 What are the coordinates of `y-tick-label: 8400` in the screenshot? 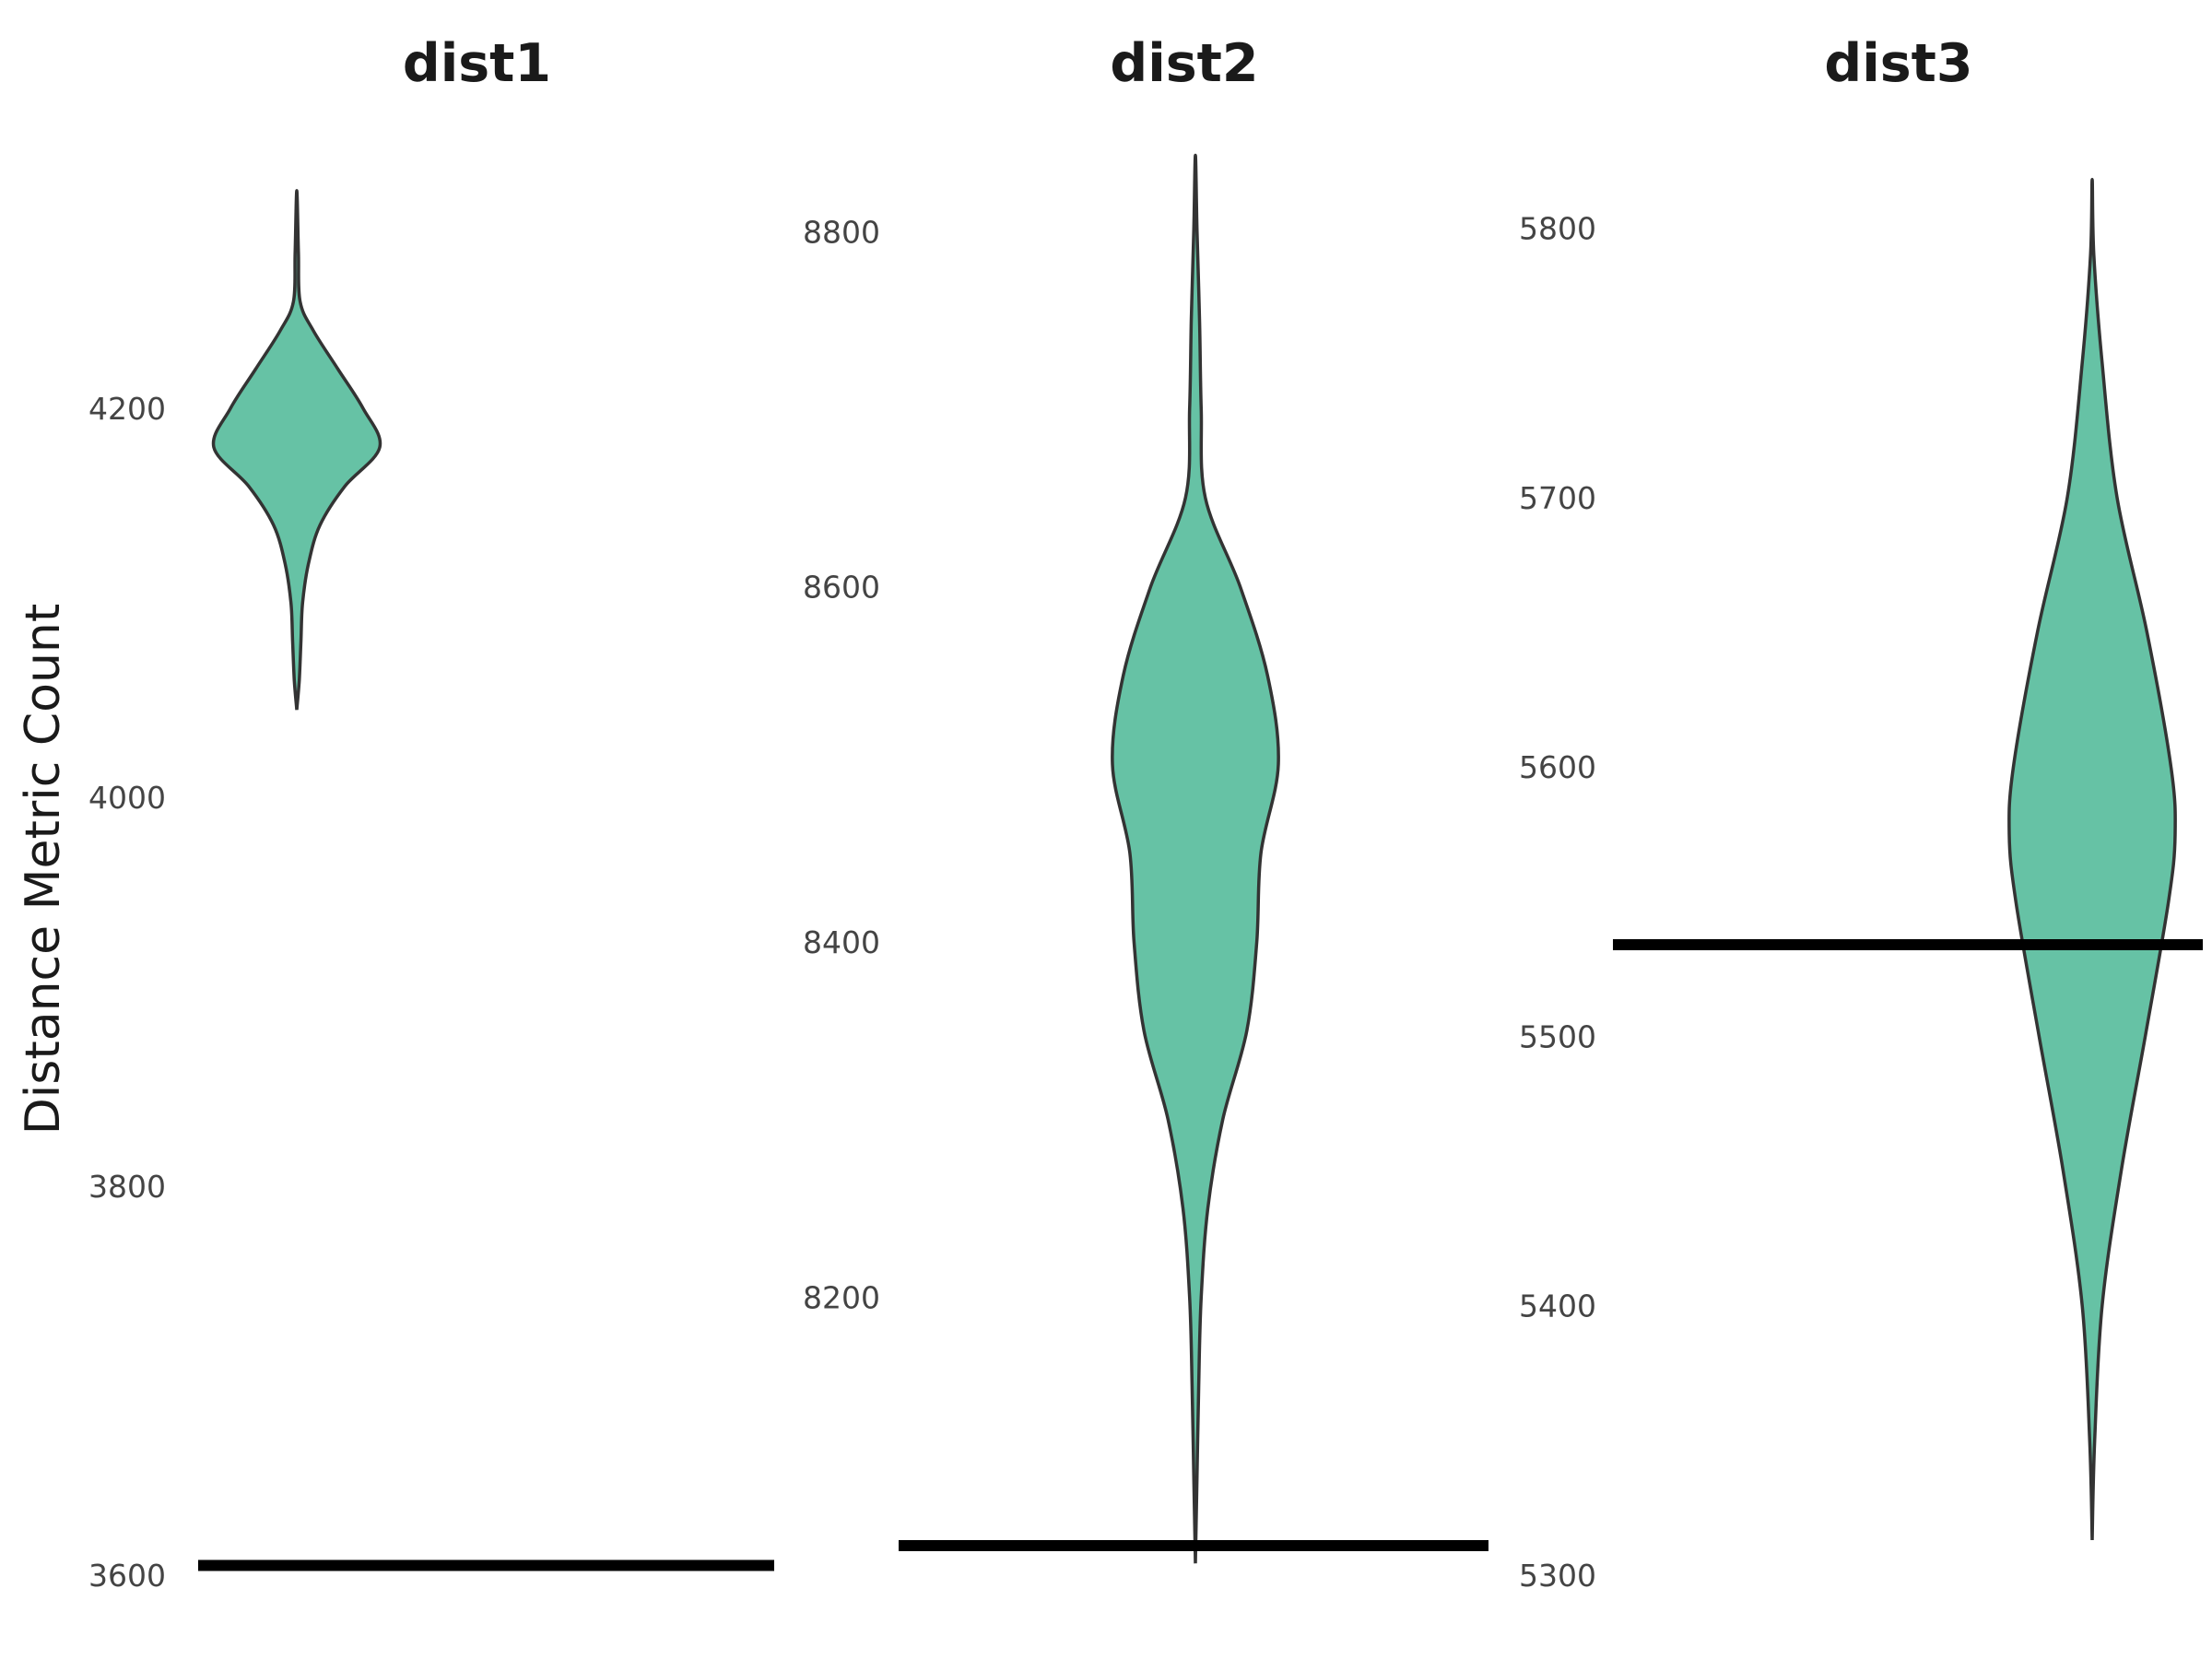 It's located at (841, 942).